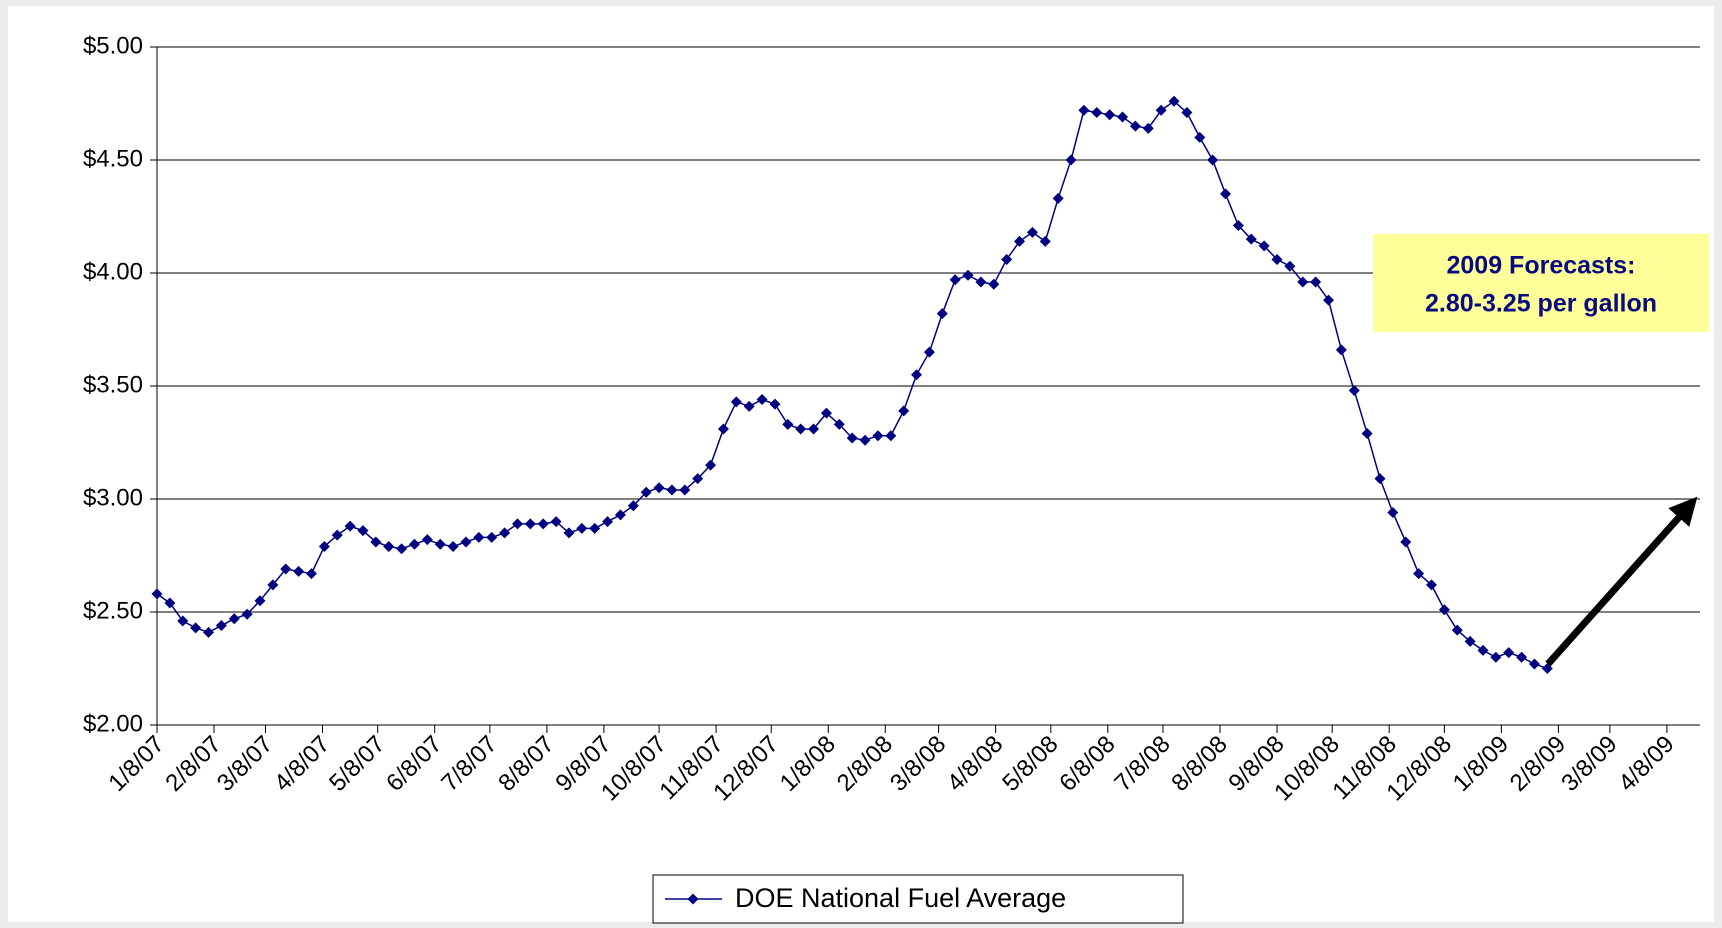 This screenshot has width=1722, height=928. What do you see at coordinates (1541, 283) in the screenshot?
I see `annotation-box` at bounding box center [1541, 283].